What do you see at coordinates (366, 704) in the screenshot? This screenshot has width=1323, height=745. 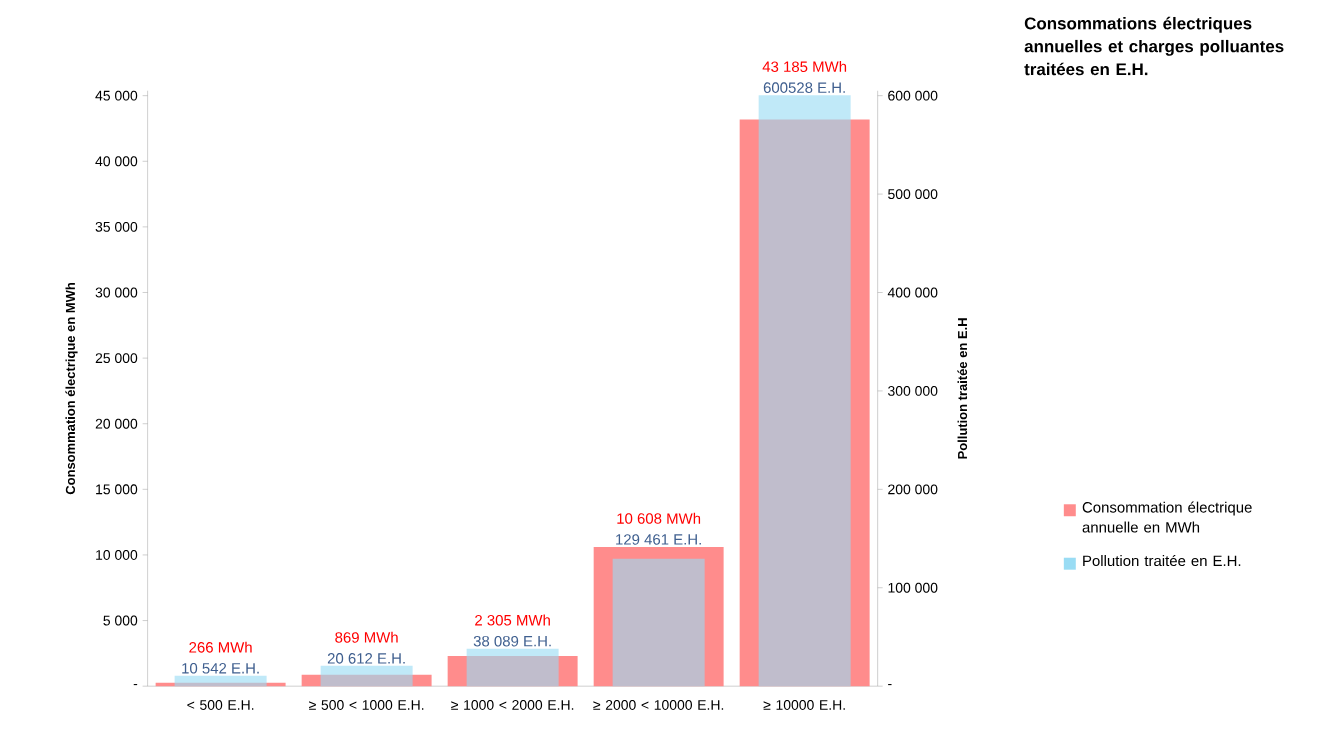 I see `x-tick-label: ≥ 500 < 1000 E.H.` at bounding box center [366, 704].